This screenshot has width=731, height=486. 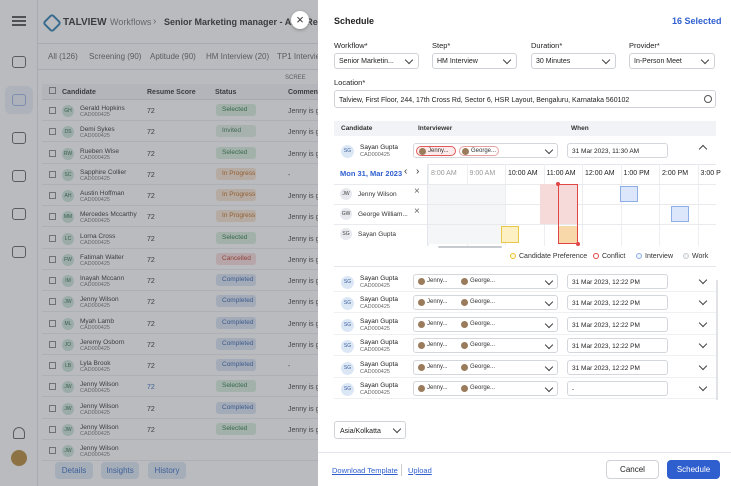 What do you see at coordinates (301, 56) in the screenshot?
I see `tab: TP1 Interview` at bounding box center [301, 56].